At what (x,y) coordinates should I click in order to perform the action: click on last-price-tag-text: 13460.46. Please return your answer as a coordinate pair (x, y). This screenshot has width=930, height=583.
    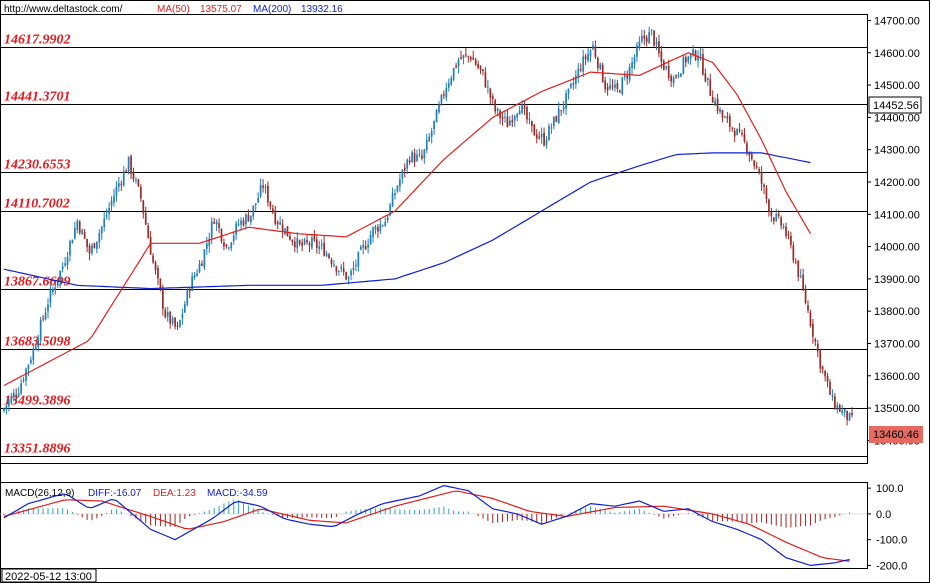
    Looking at the image, I should click on (896, 435).